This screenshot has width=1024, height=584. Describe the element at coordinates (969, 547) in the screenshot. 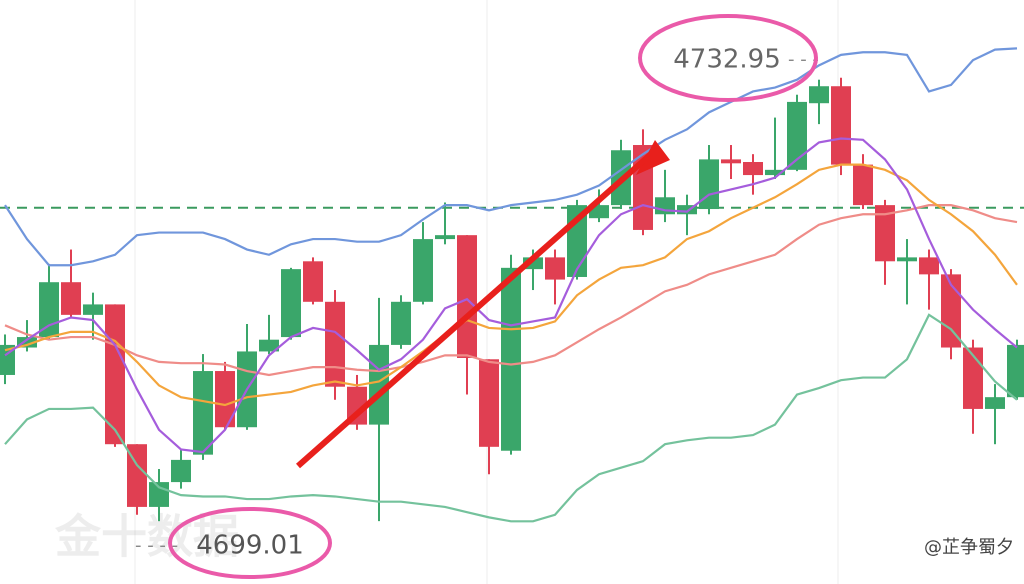

I see `credit: @芷争蜀夕` at that location.